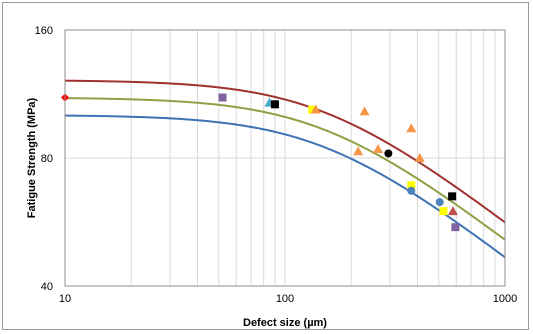  Describe the element at coordinates (285, 323) in the screenshot. I see `x-axis-title: Defect size (µm)` at that location.